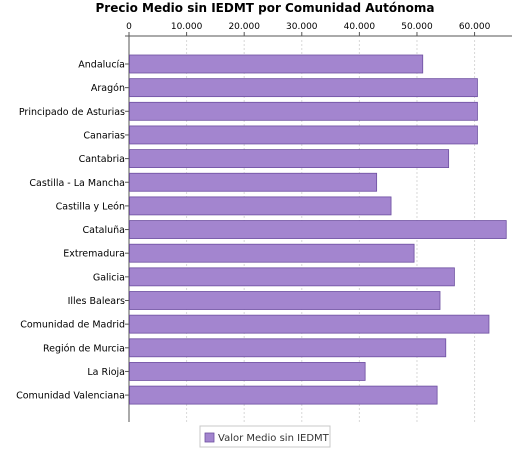 The image size is (525, 450). Describe the element at coordinates (360, 27) in the screenshot. I see `x-tick-label: 40.000` at that location.